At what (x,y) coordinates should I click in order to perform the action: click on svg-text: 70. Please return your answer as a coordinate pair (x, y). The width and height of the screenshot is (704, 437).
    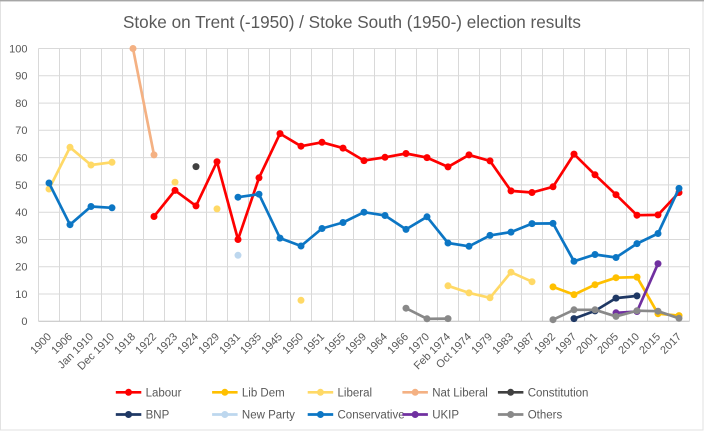
    Looking at the image, I should click on (21, 131).